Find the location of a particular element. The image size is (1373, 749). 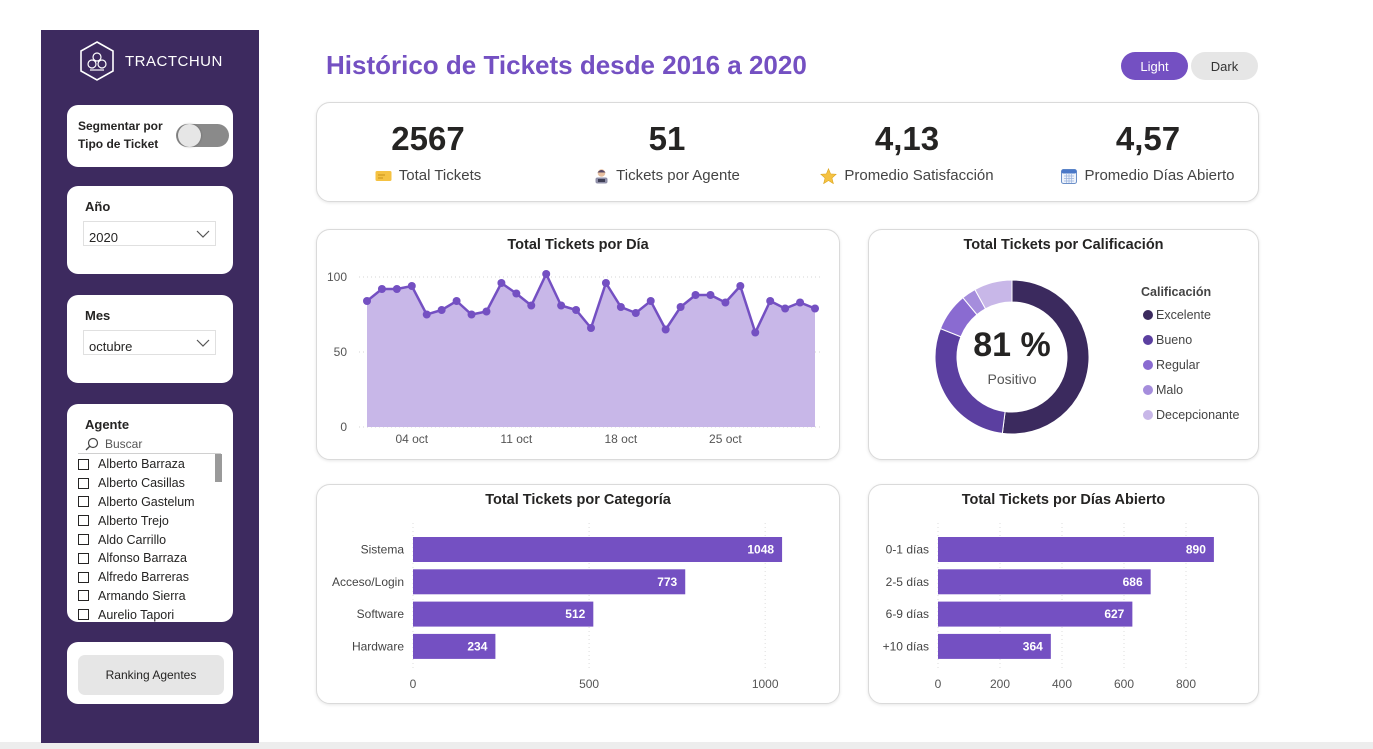

agent-list-item: Alberto Barraza is located at coordinates (148, 464).